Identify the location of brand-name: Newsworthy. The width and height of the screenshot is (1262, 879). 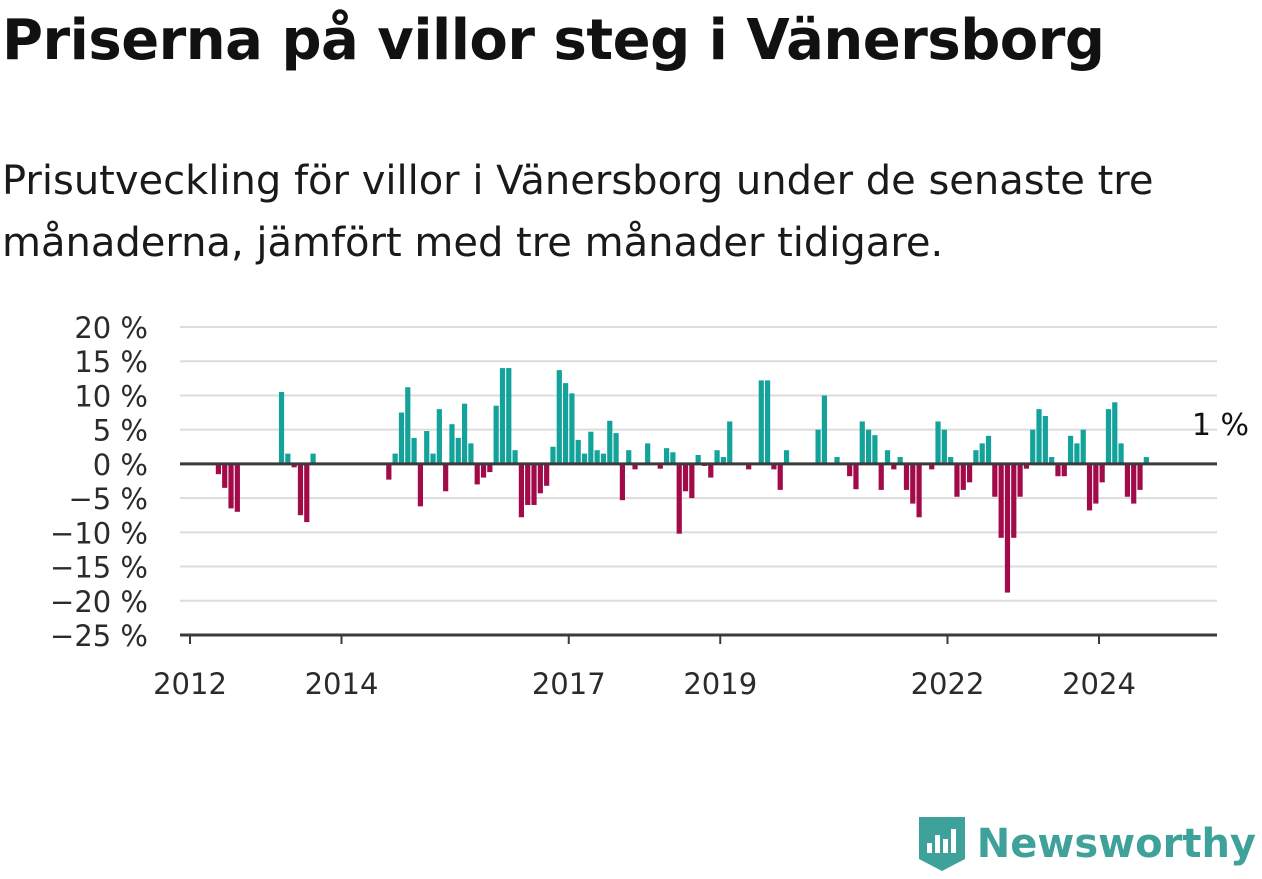
(1116, 844).